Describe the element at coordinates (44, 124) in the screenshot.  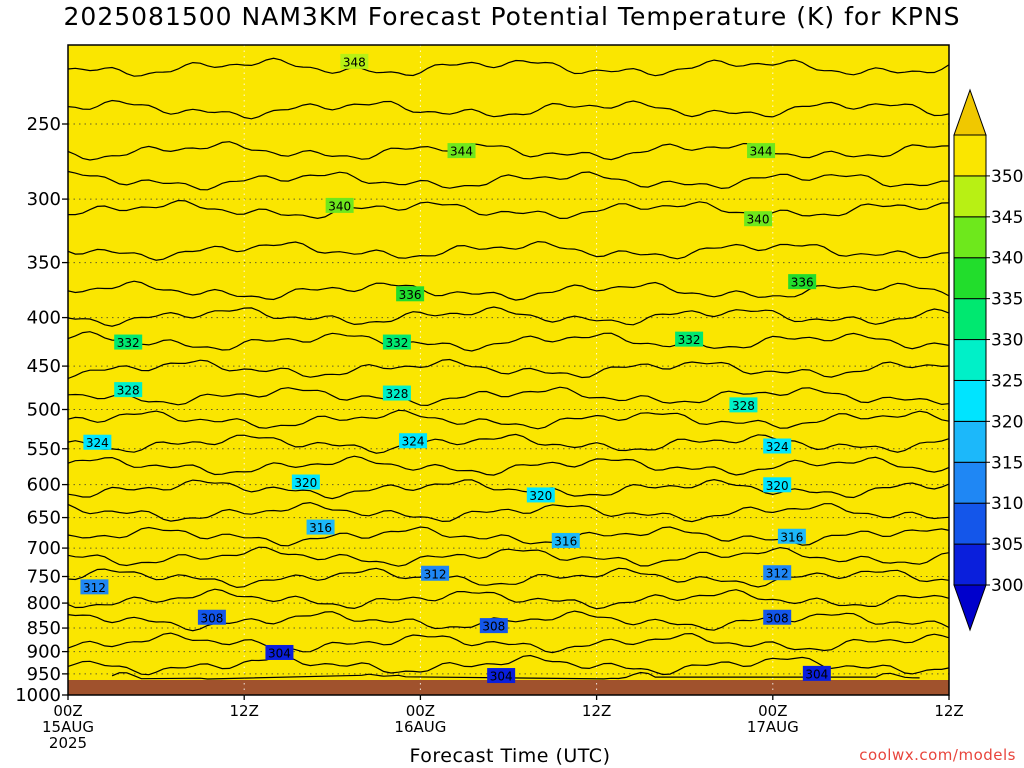
I see `y-tick-label: 250` at that location.